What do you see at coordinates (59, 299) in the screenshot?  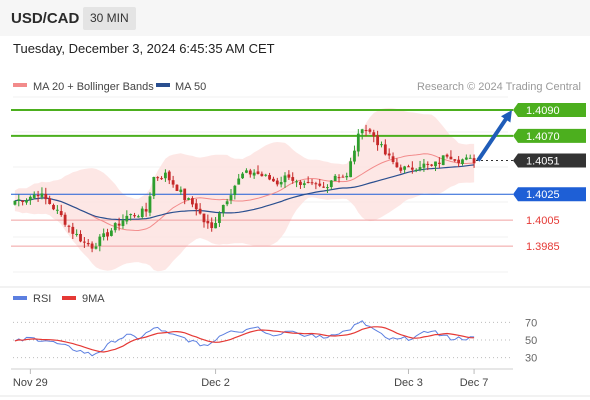 I see `rsi-legend: RSI 9MA` at bounding box center [59, 299].